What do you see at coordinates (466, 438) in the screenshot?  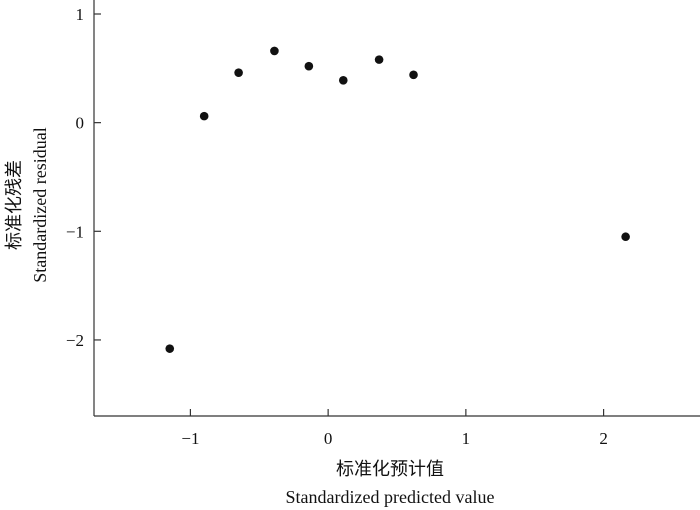 I see `x-tick-label: 1` at bounding box center [466, 438].